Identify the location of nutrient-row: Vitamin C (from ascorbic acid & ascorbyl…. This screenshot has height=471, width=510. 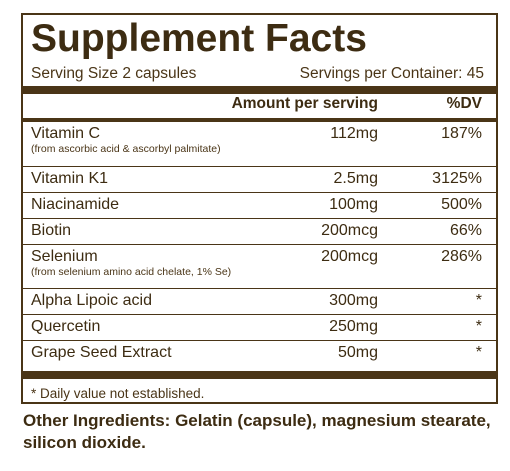
(259, 144).